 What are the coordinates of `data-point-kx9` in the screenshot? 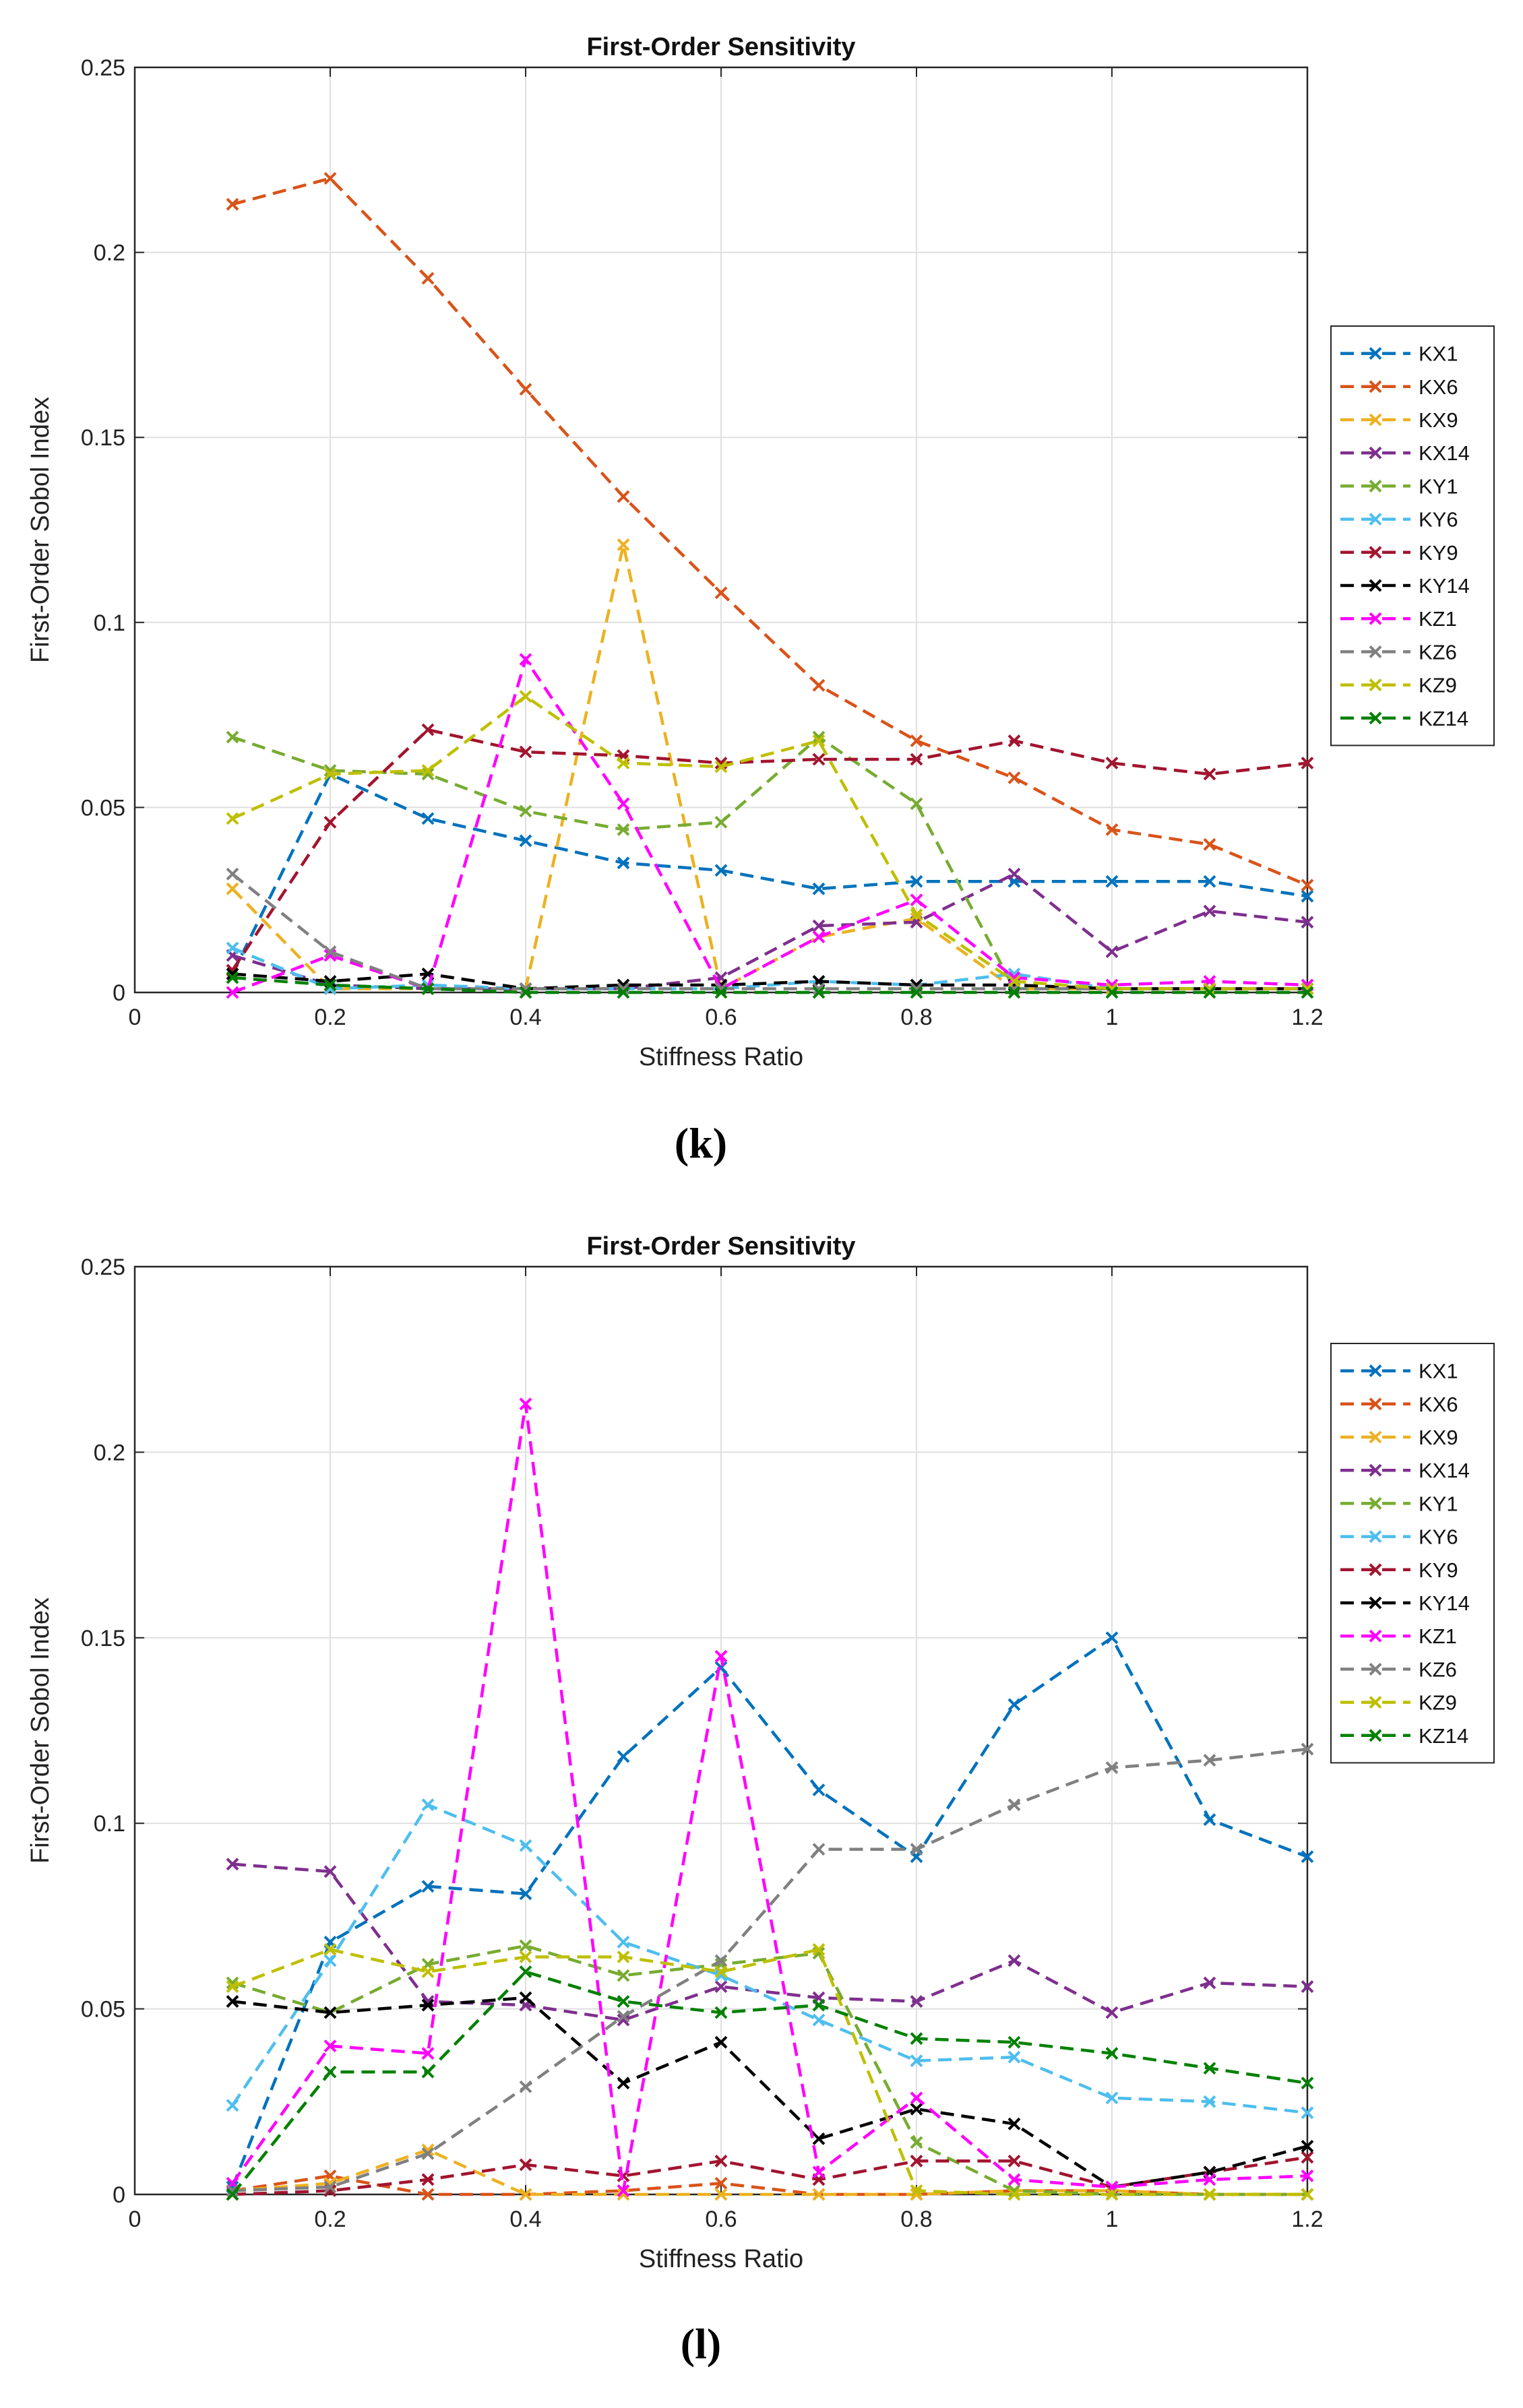 It's located at (623, 544).